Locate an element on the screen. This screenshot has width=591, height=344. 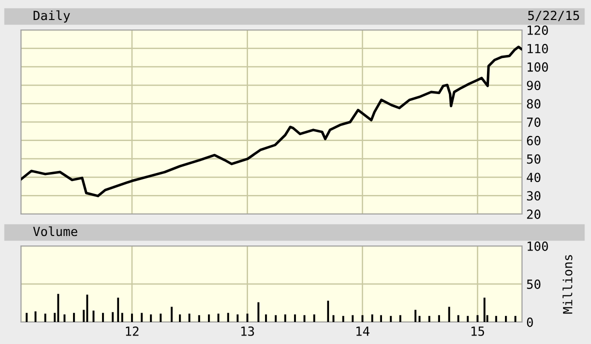
x-tick-label: 12 is located at coordinates (132, 331).